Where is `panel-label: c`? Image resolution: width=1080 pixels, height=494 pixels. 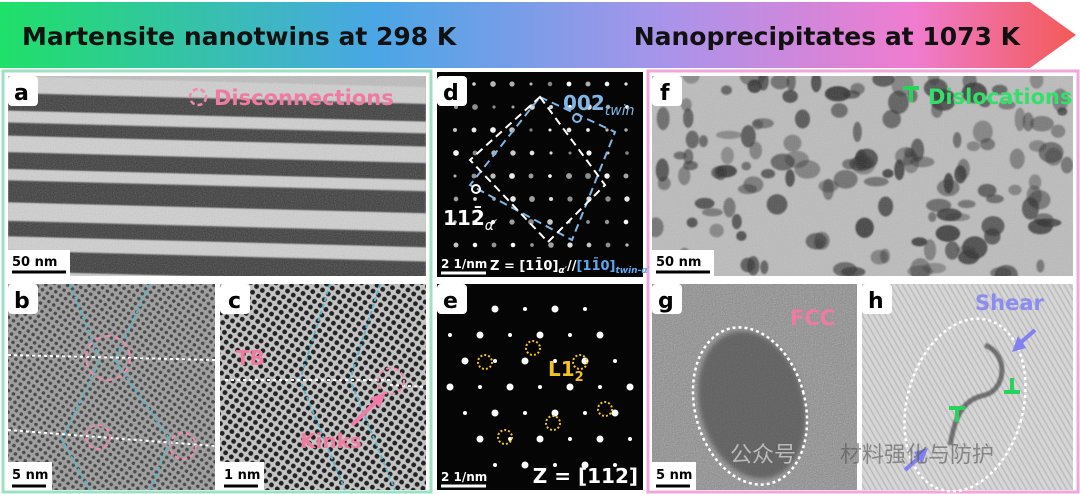 panel-label: c is located at coordinates (234, 301).